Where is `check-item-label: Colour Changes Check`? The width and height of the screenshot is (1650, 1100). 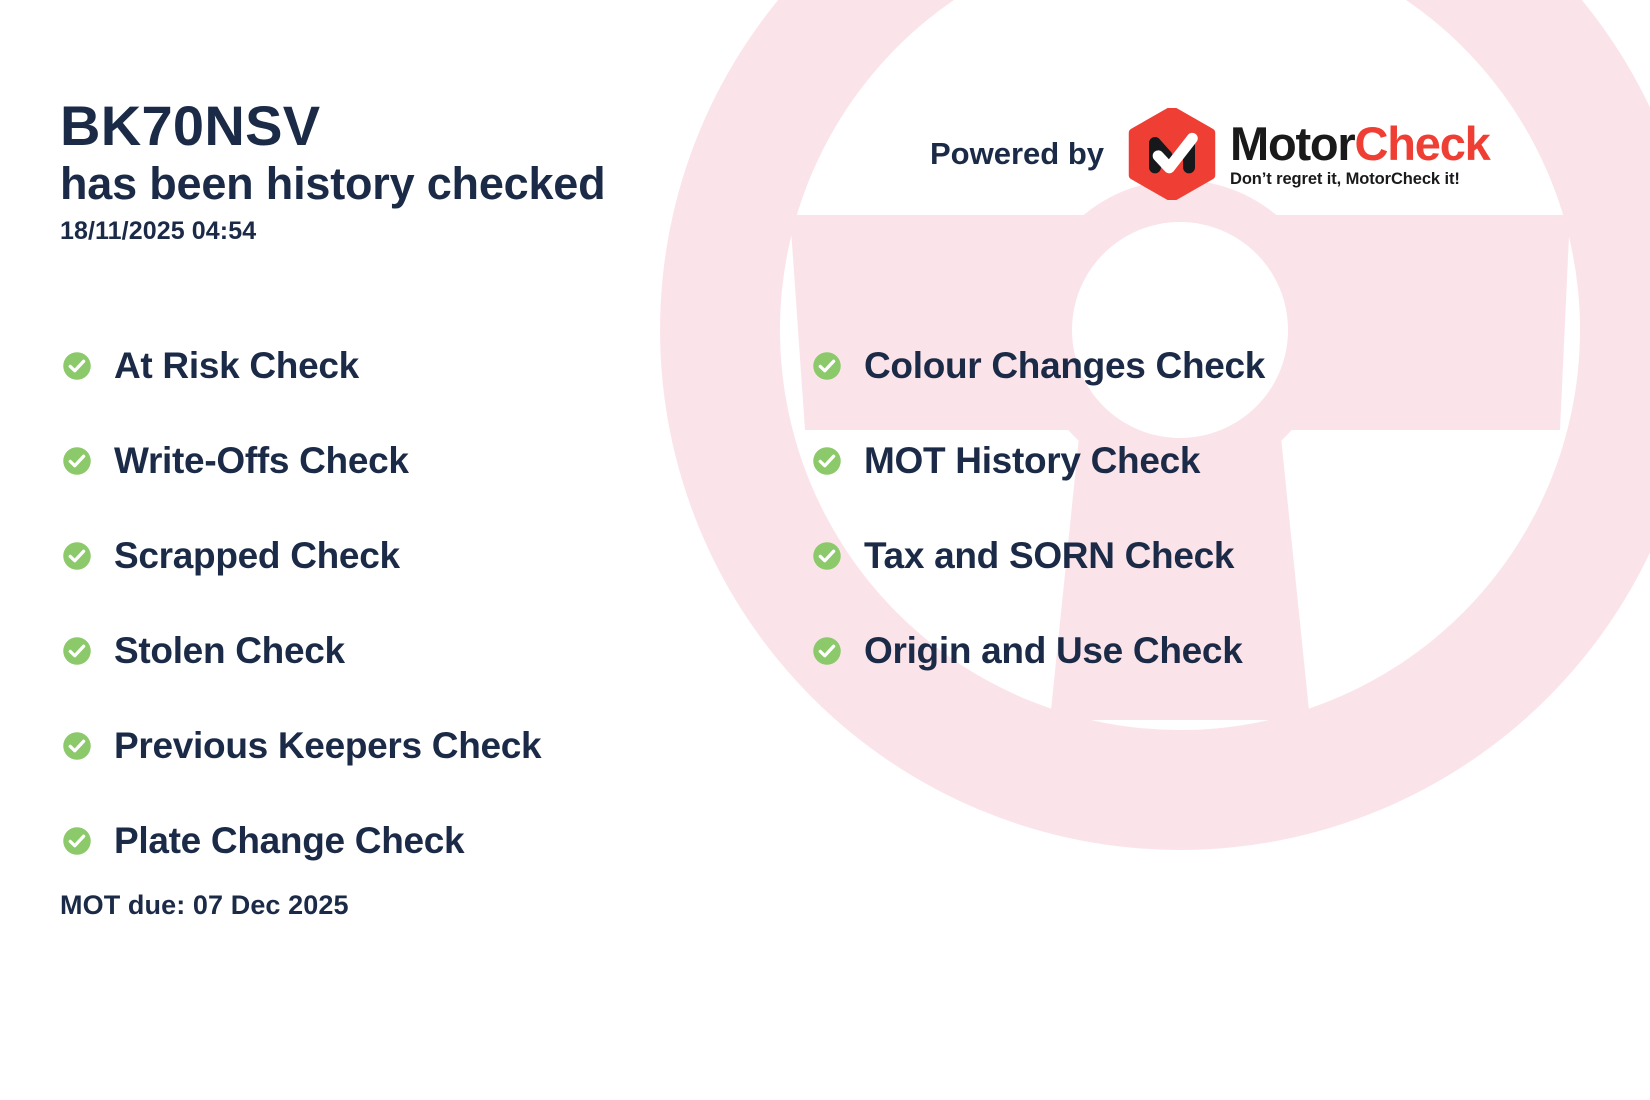 check-item-label: Colour Changes Check is located at coordinates (1065, 365).